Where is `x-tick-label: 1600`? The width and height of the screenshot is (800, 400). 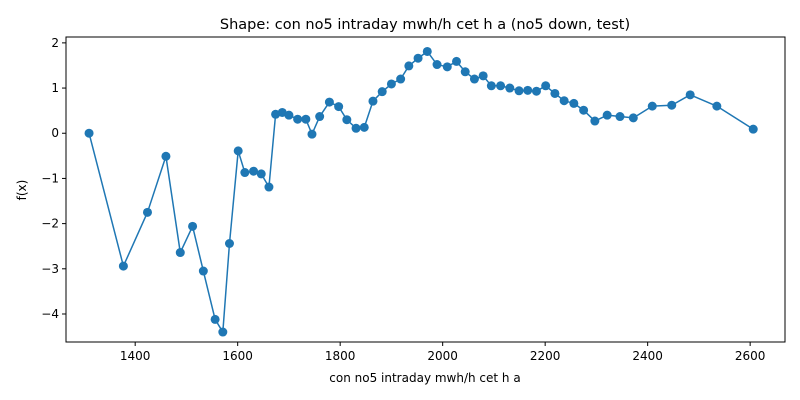 x-tick-label: 1600 is located at coordinates (237, 356).